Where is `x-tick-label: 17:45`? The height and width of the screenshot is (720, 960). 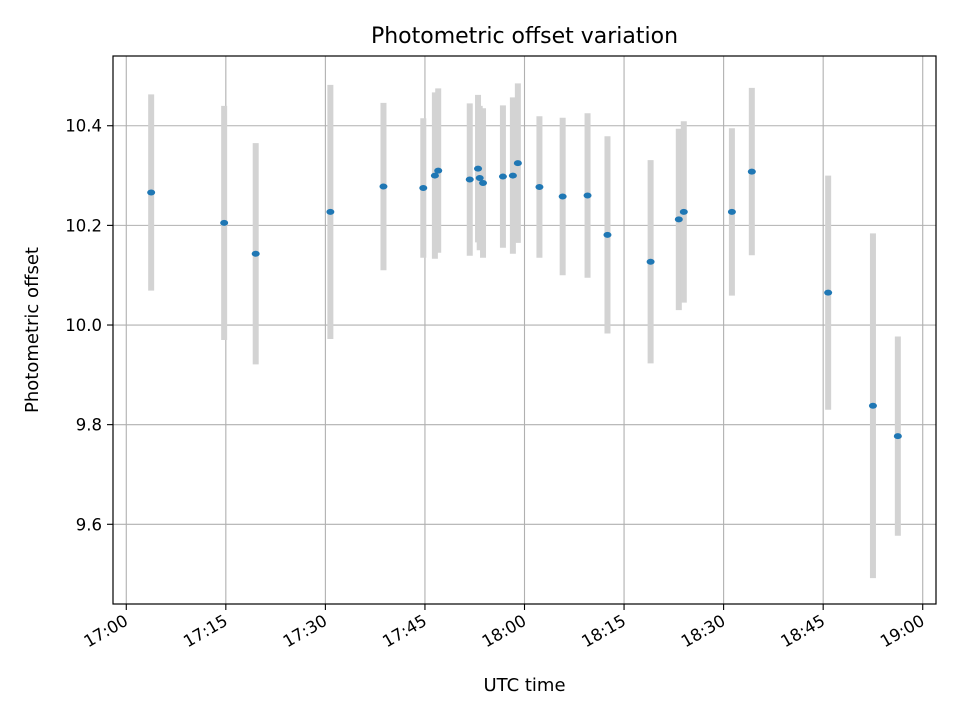 x-tick-label: 17:45 is located at coordinates (404, 631).